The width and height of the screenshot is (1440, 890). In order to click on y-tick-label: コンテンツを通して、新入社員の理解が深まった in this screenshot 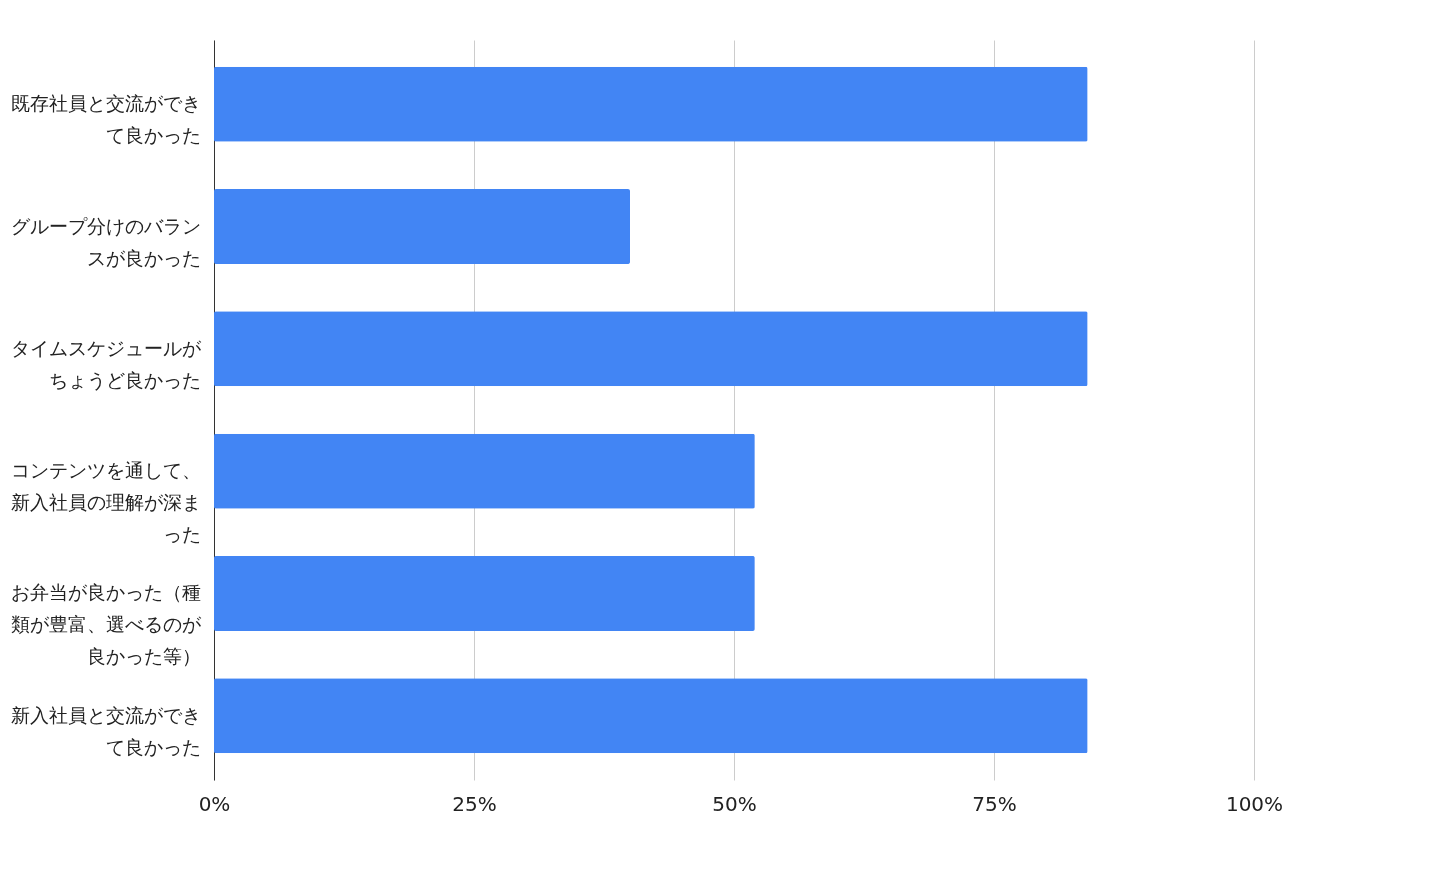, I will do `click(105, 502)`.